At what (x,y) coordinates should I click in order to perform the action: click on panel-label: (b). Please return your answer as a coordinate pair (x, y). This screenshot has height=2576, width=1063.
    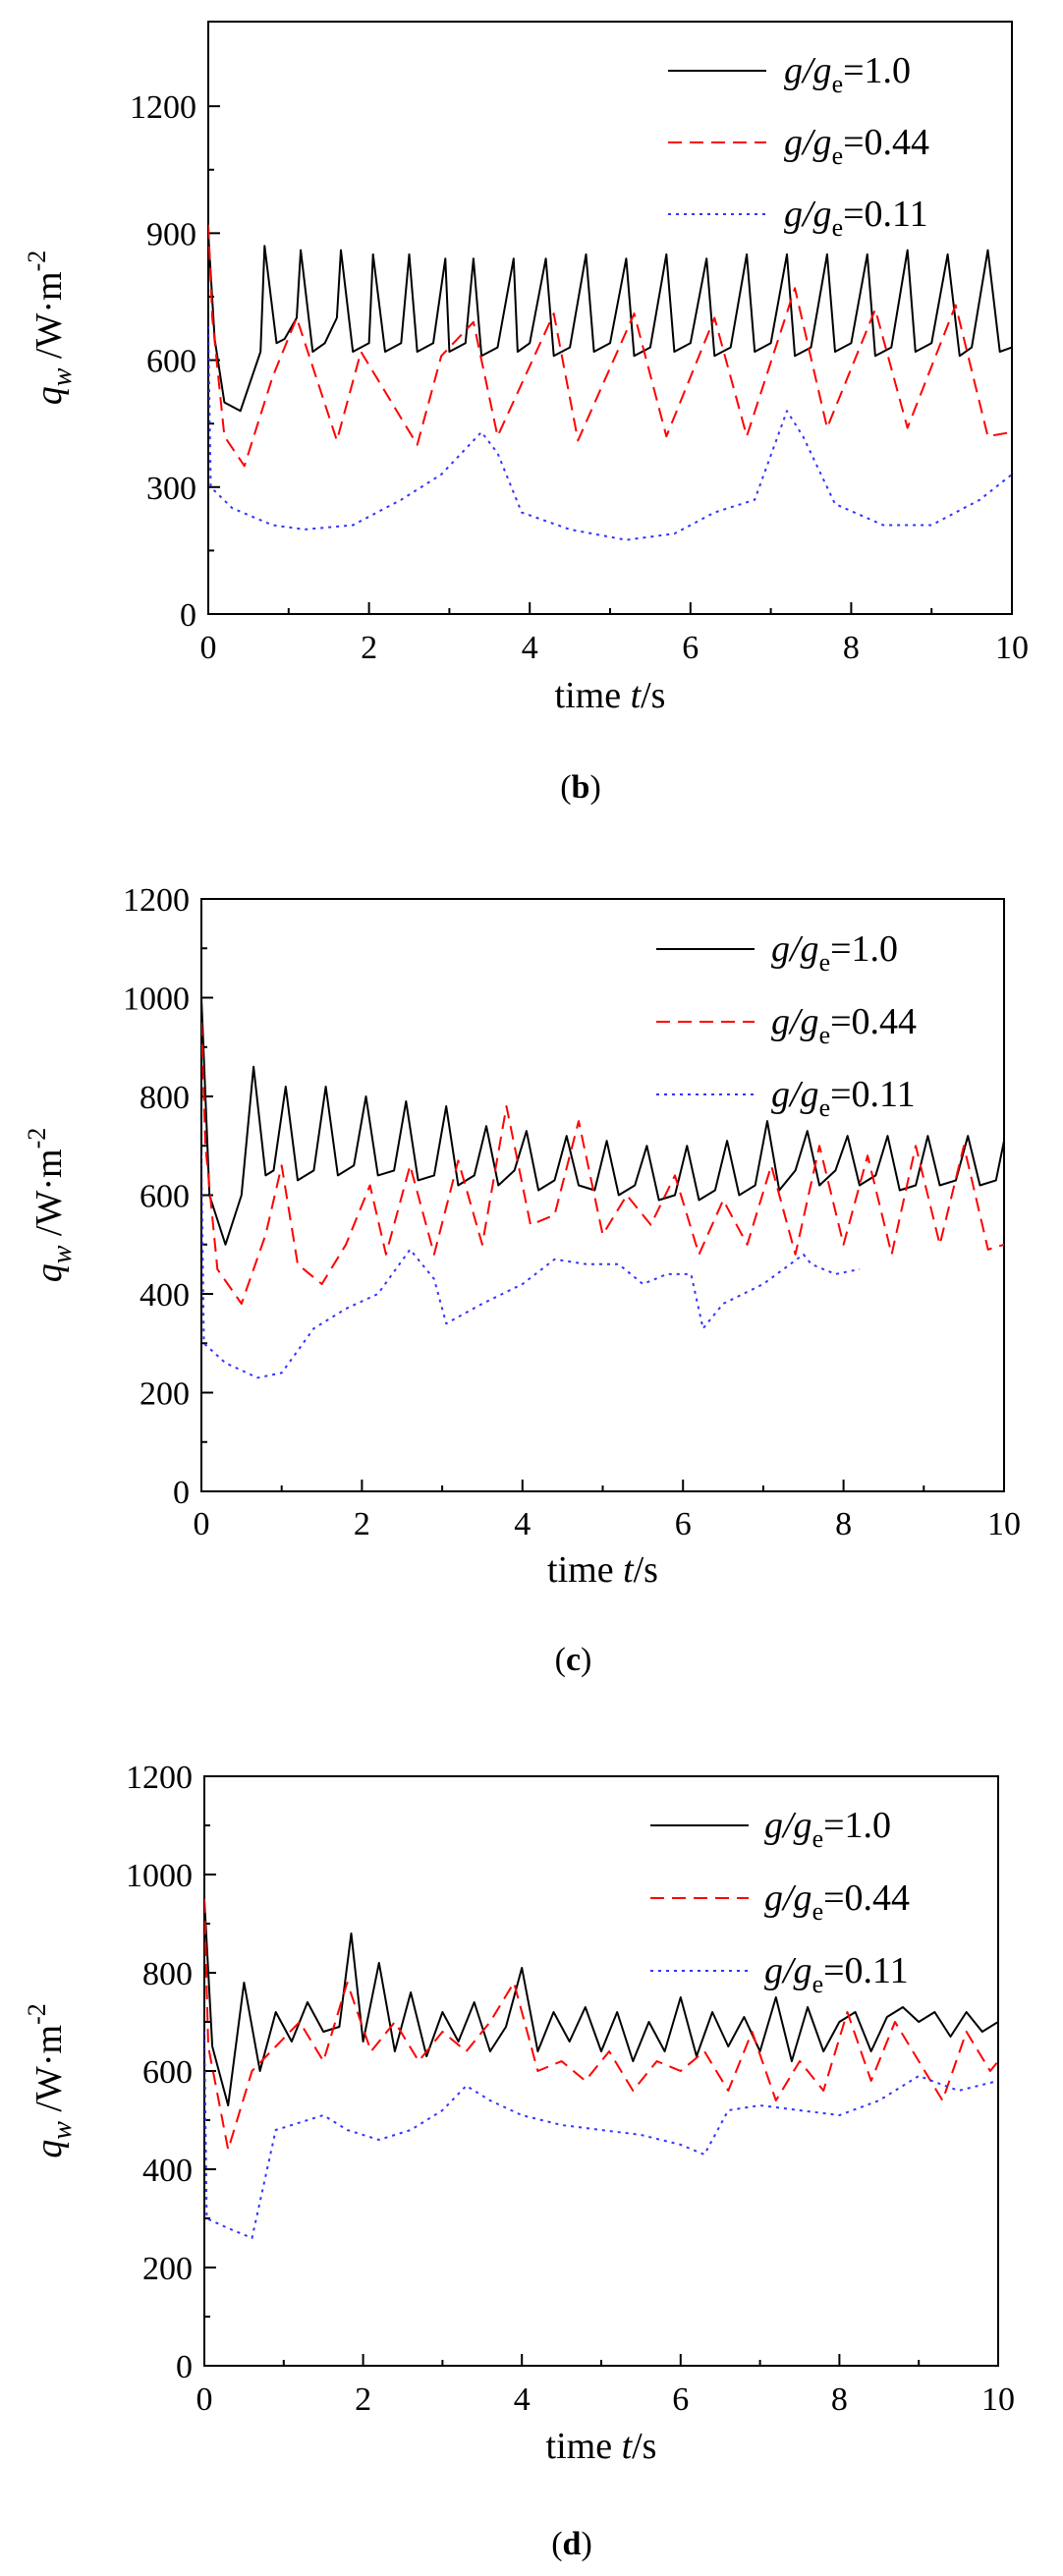
    Looking at the image, I should click on (581, 787).